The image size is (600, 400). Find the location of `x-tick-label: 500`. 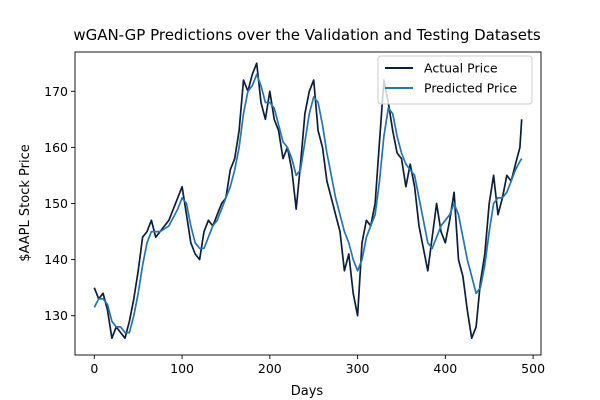

x-tick-label: 500 is located at coordinates (533, 368).